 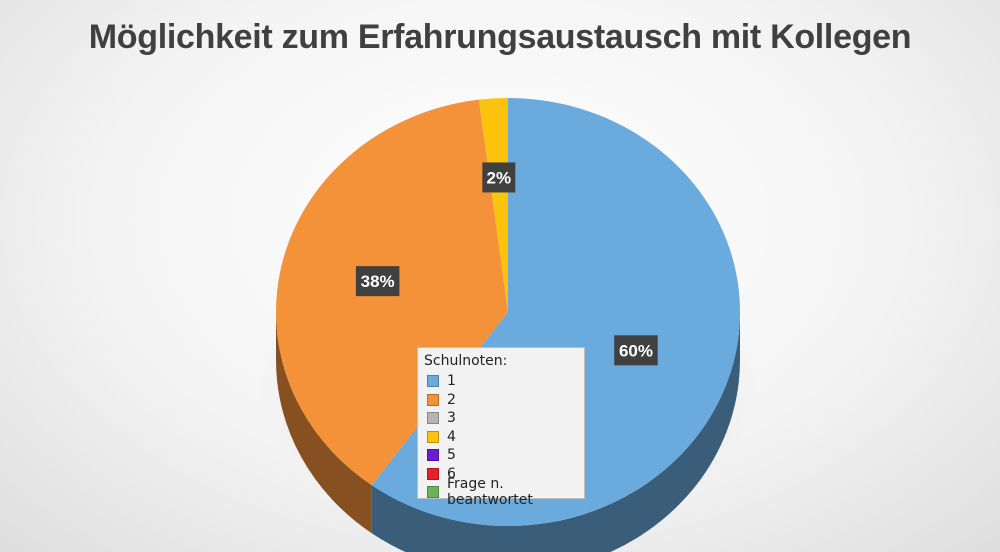 What do you see at coordinates (451, 399) in the screenshot?
I see `legend-label: 2` at bounding box center [451, 399].